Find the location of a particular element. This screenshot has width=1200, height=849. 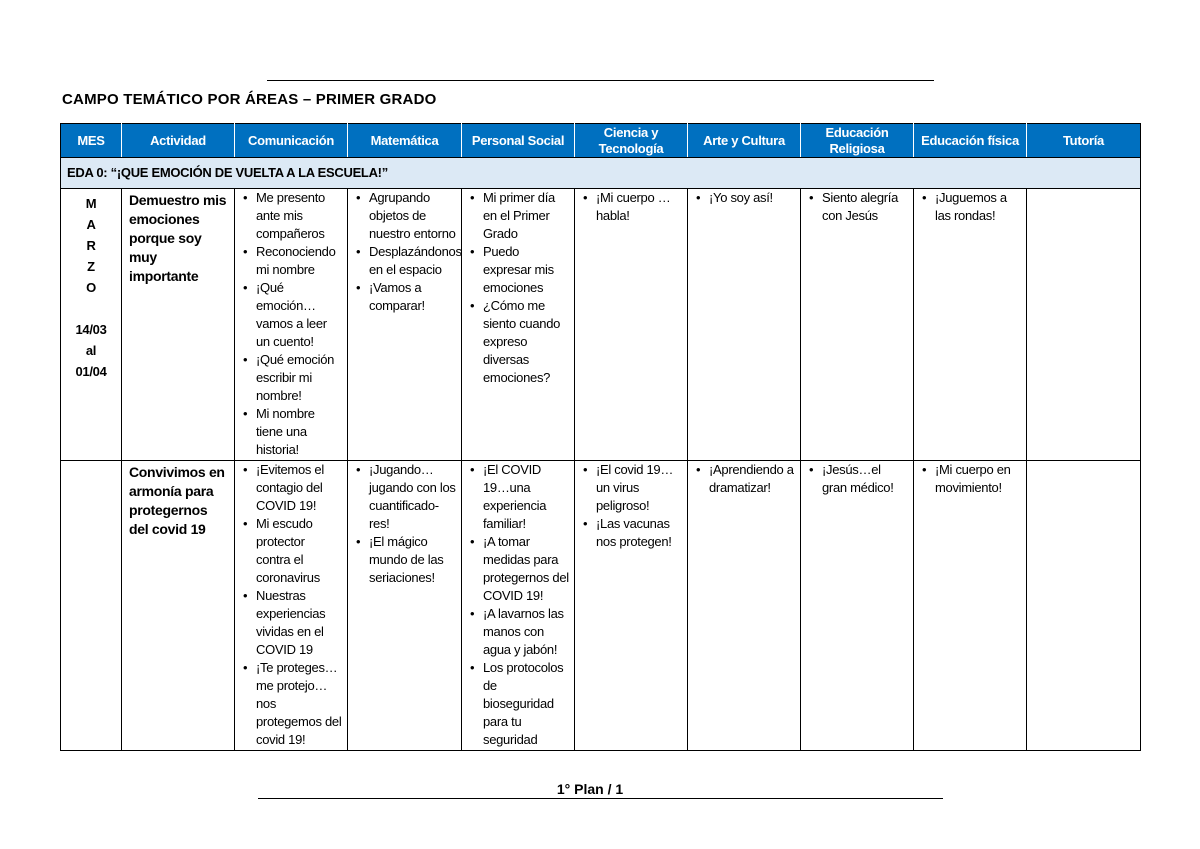

topic-list: ¡Yo soy así! is located at coordinates (744, 198).